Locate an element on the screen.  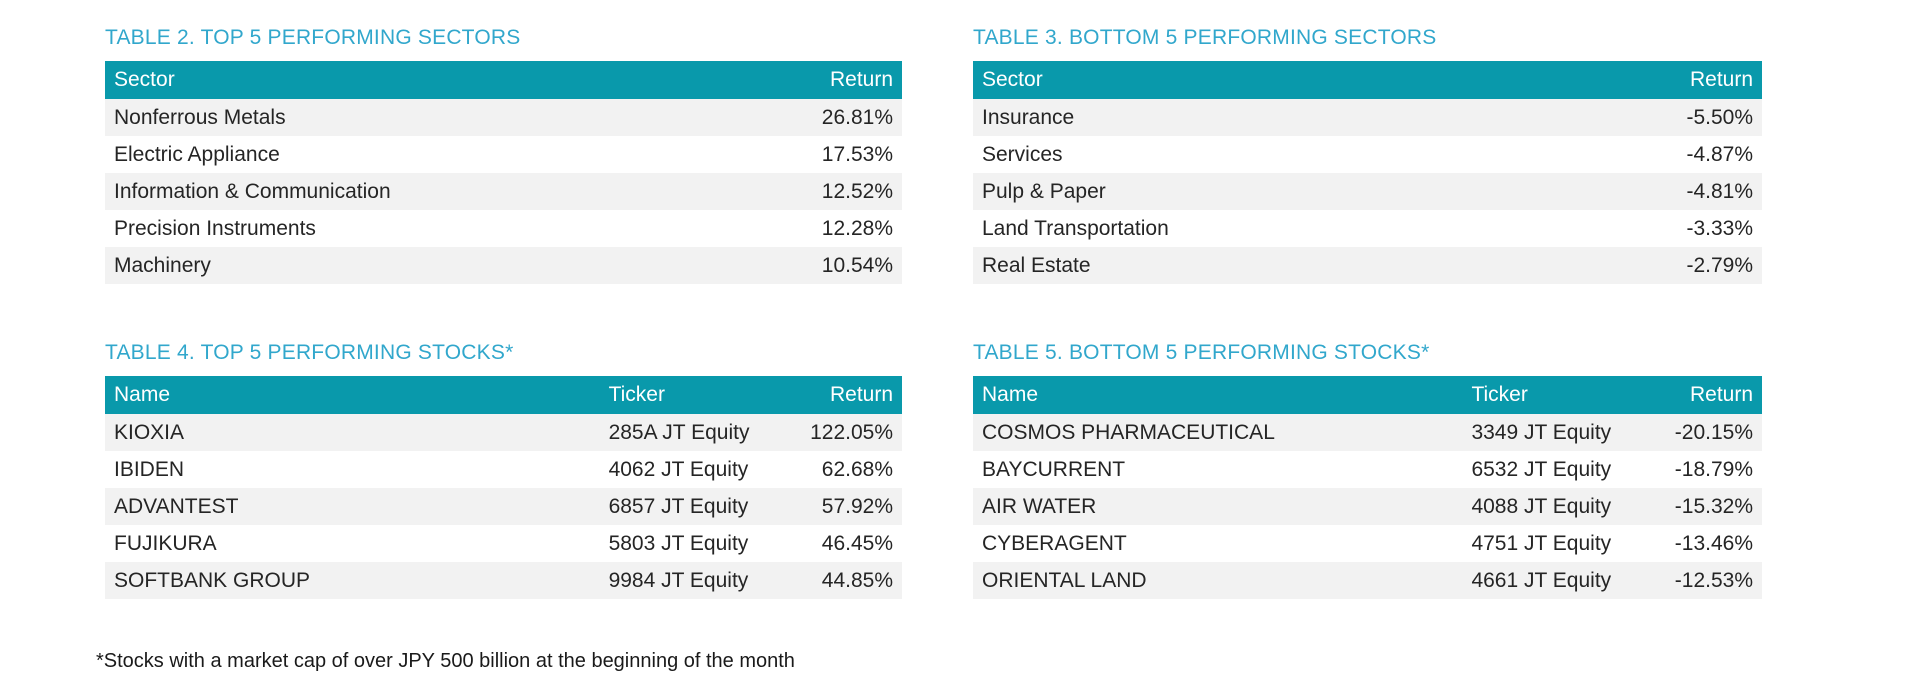
table-row: Information & Communication 12.52% is located at coordinates (503, 191).